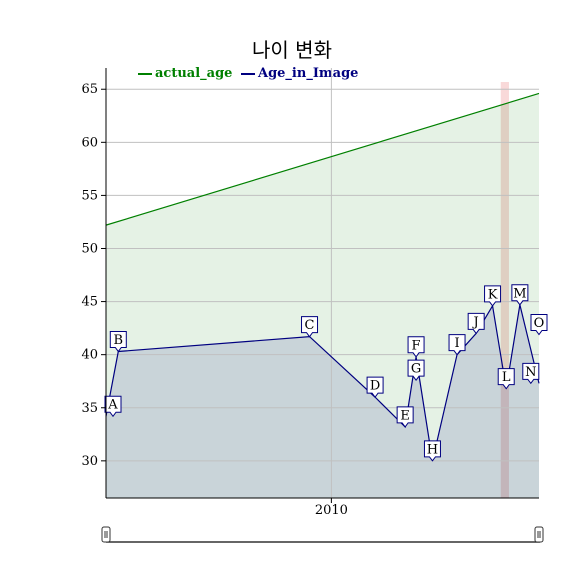  I want to click on flag-l: L, so click(506, 379).